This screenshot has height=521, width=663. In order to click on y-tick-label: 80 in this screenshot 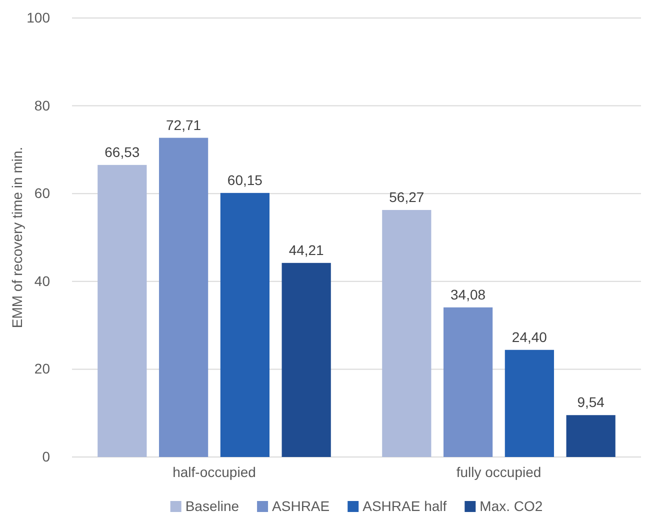, I will do `click(42, 105)`.